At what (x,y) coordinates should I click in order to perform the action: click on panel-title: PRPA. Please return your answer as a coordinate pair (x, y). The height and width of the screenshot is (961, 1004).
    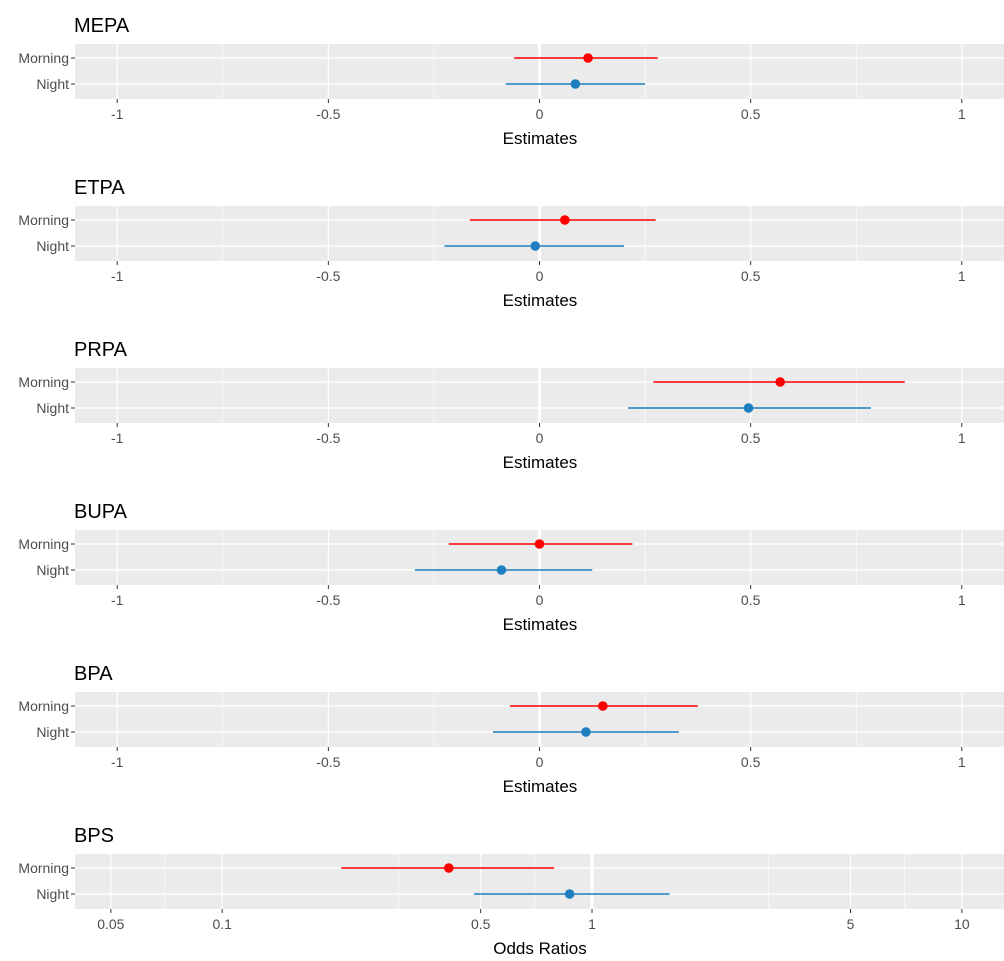
    Looking at the image, I should click on (101, 350).